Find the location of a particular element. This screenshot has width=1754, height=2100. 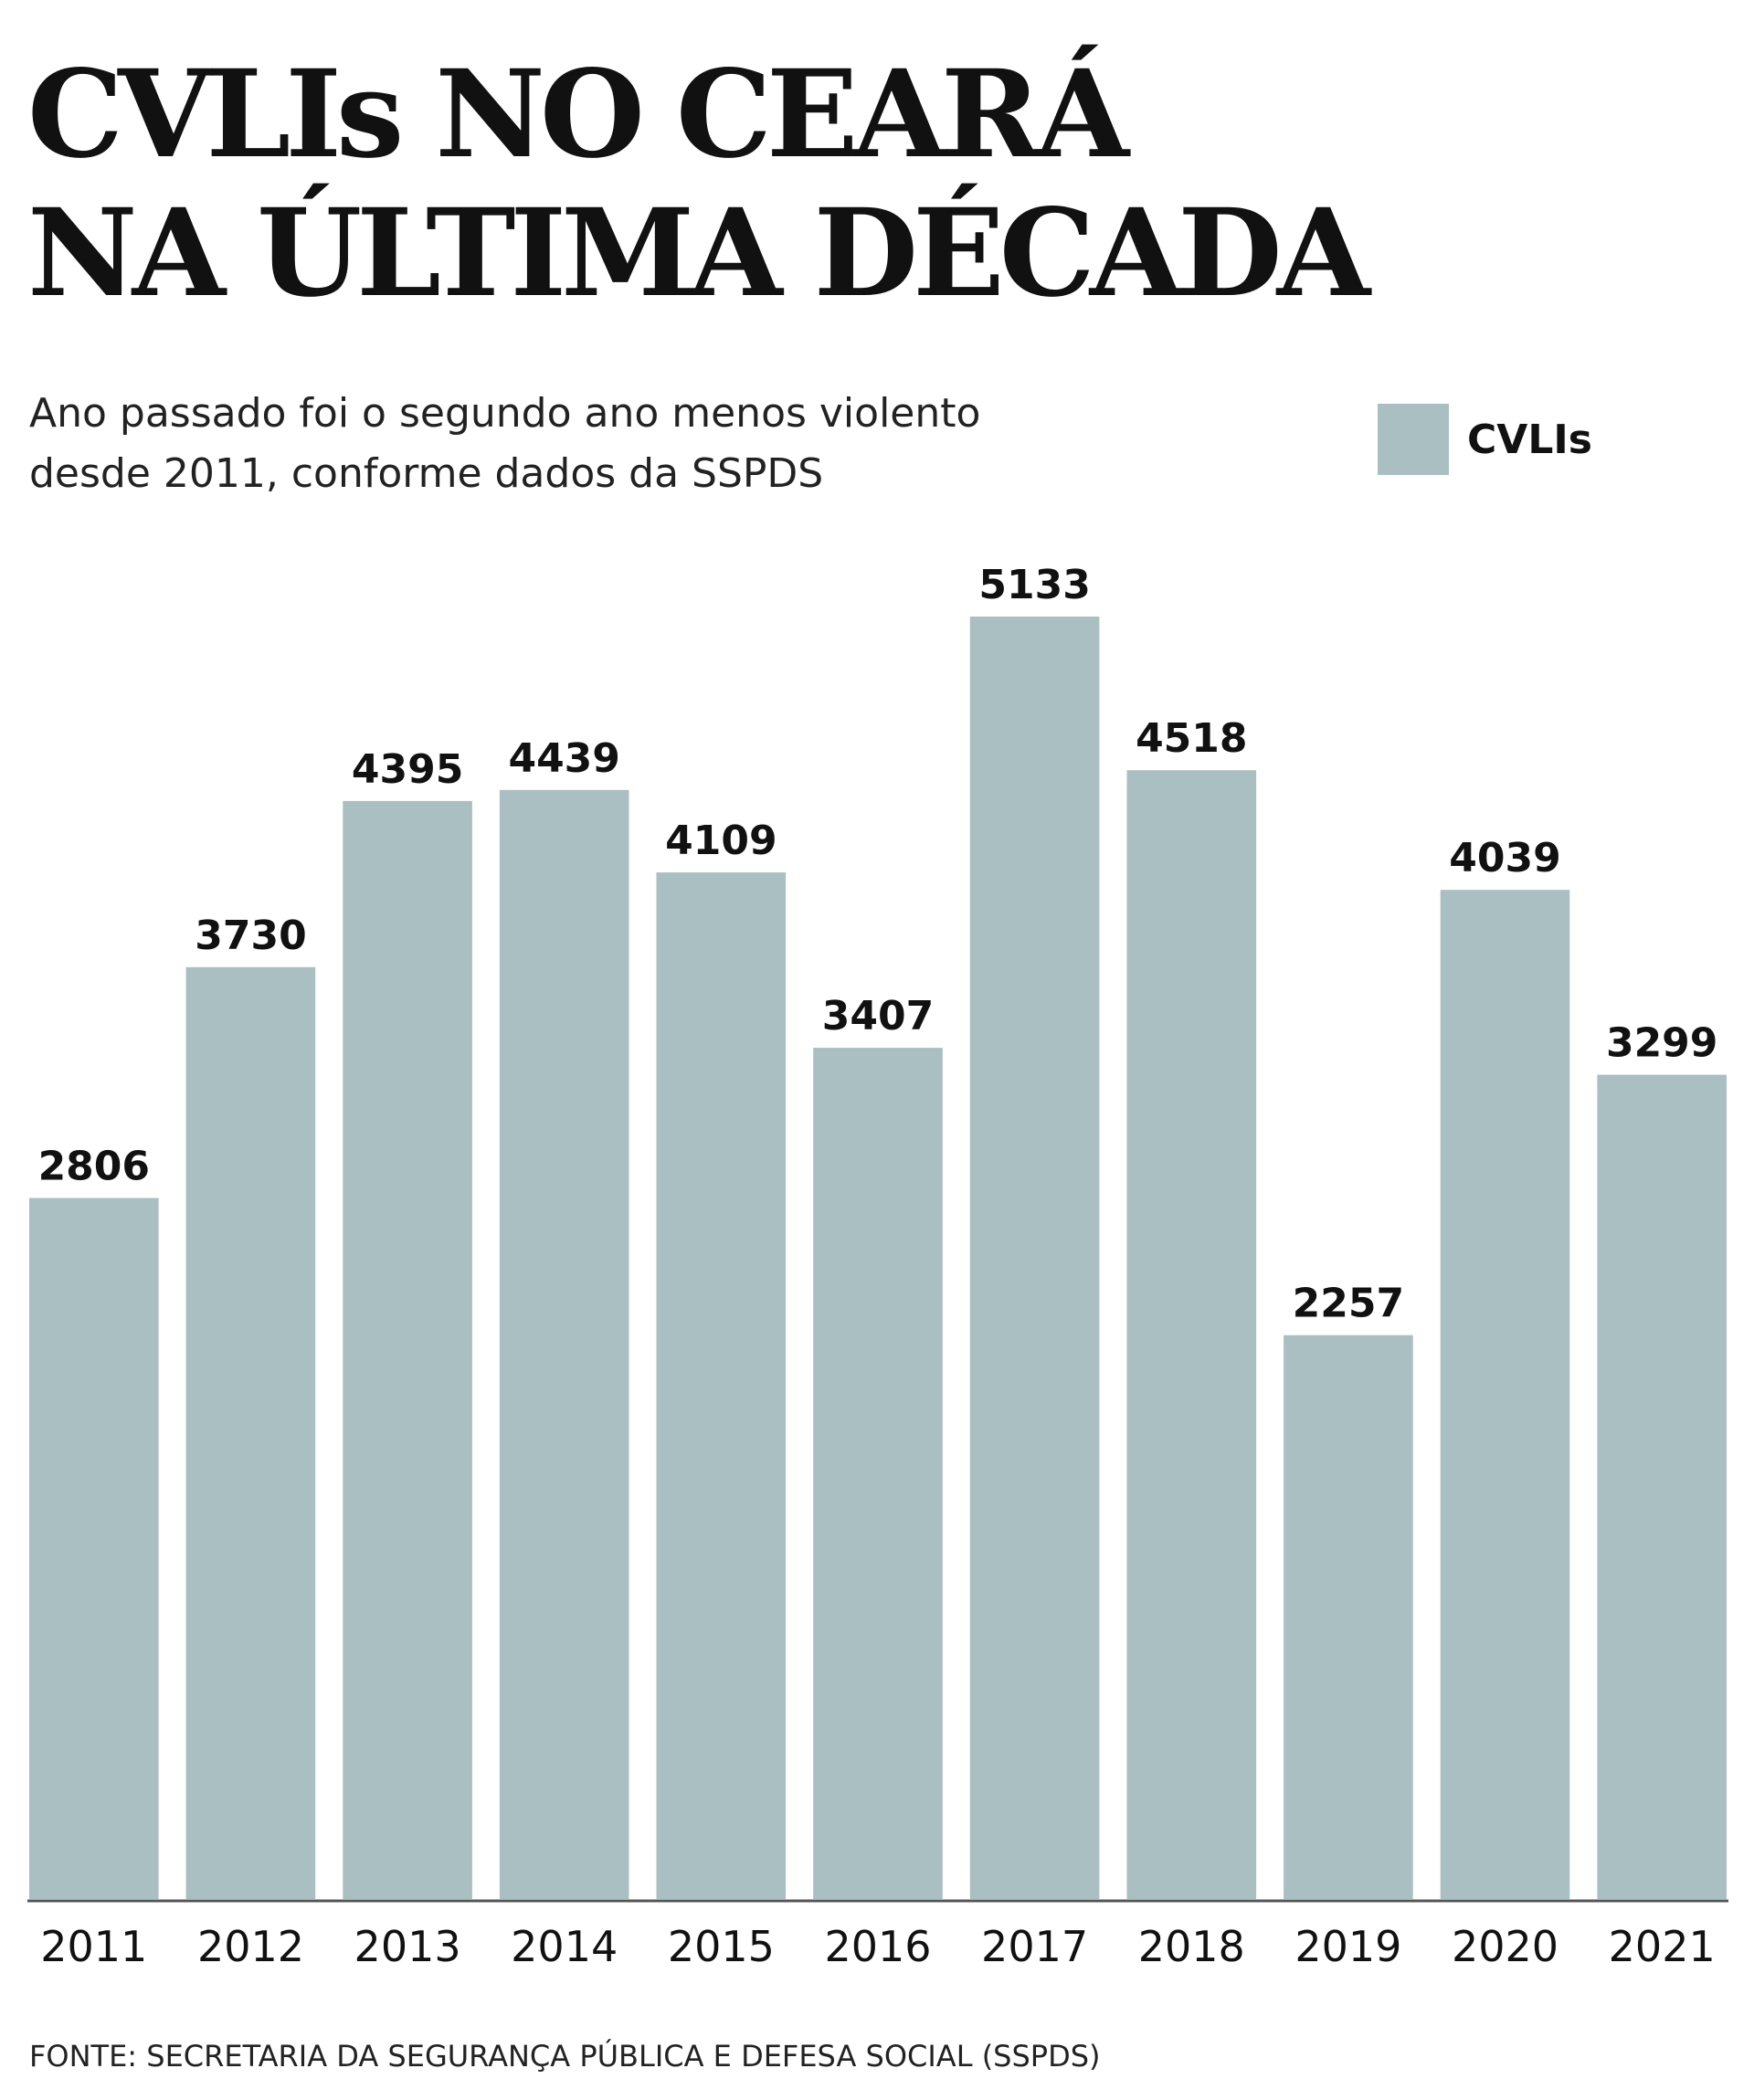

x-tick-label-2019: 2019 is located at coordinates (1347, 1947).